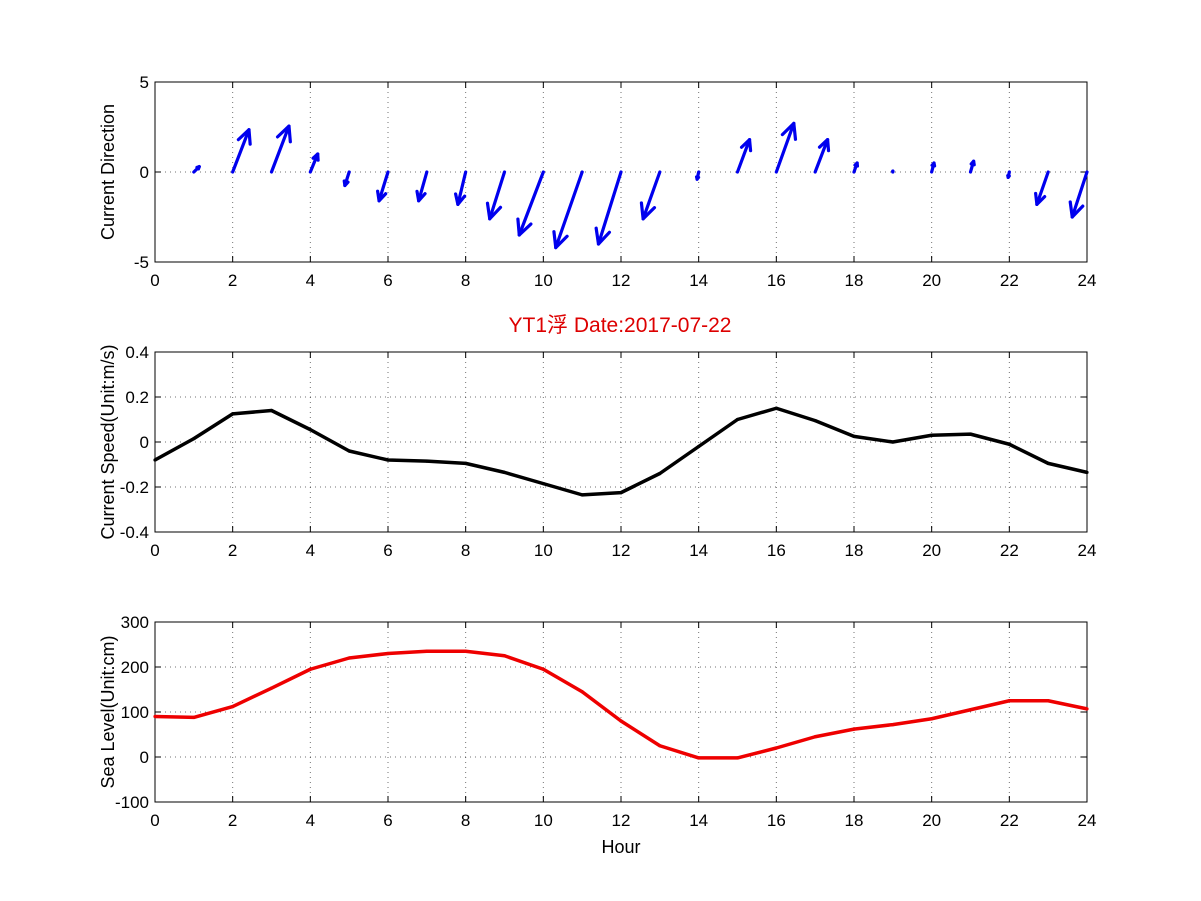 The image size is (1201, 901). I want to click on sea-level-x-tick-label: 8, so click(465, 820).